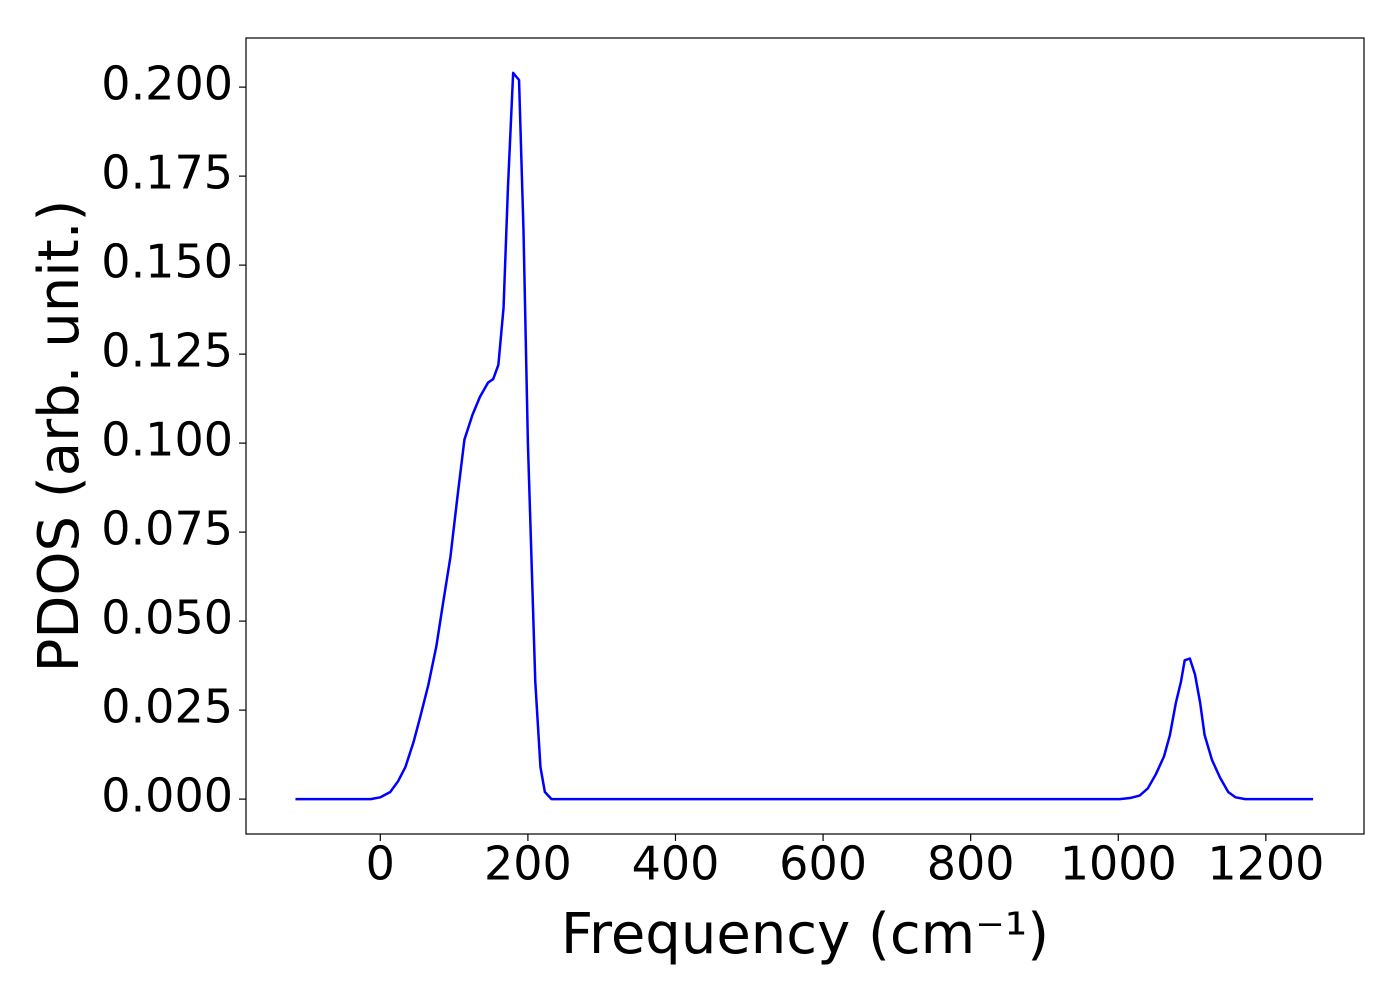  I want to click on x-tick-label: 600, so click(823, 864).